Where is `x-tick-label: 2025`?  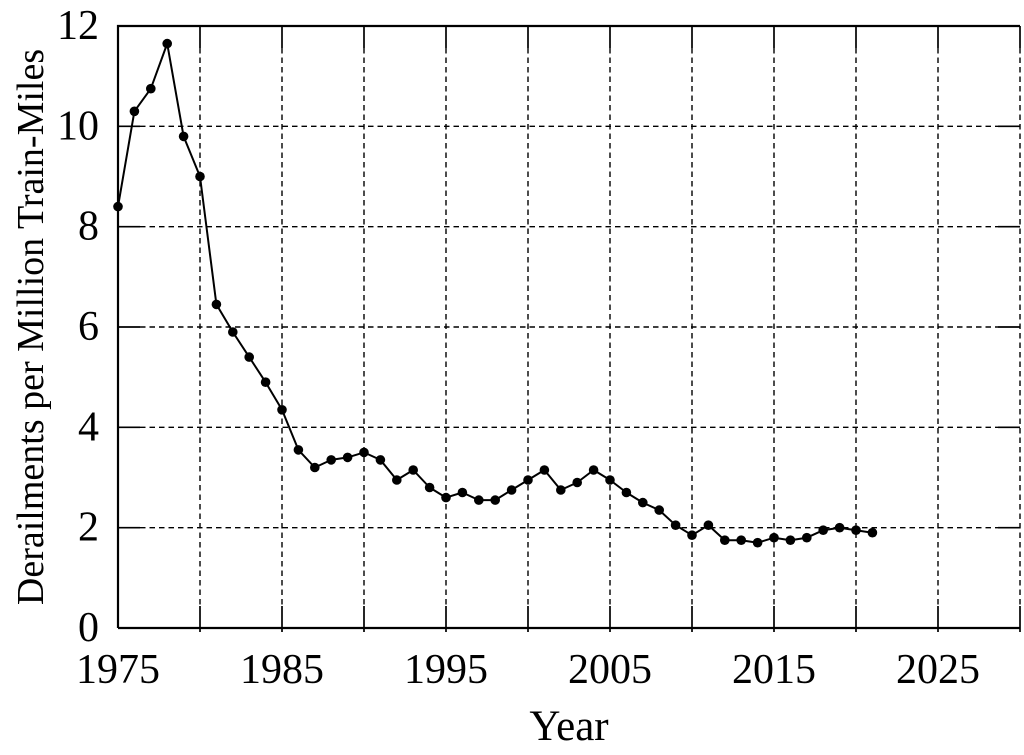
x-tick-label: 2025 is located at coordinates (938, 670).